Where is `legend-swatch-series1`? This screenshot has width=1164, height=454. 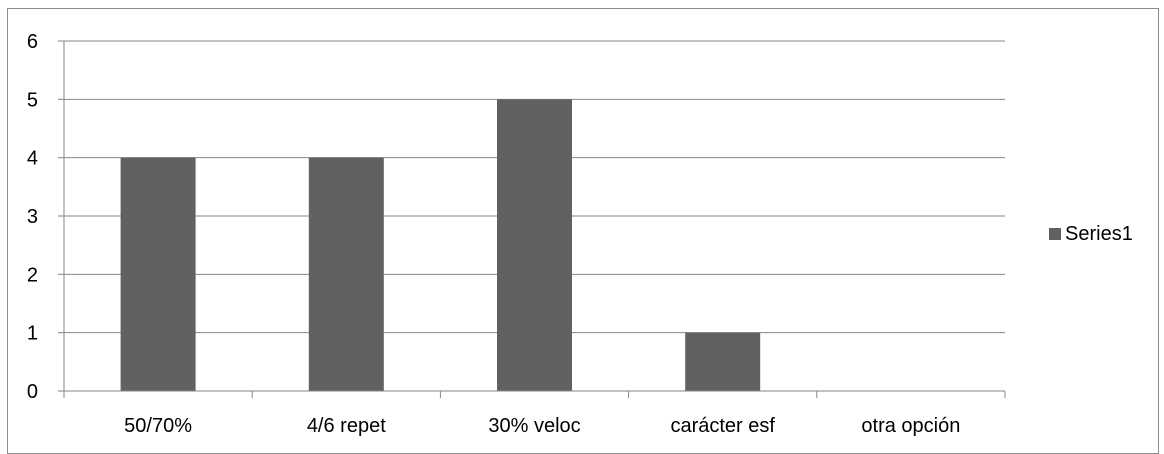 legend-swatch-series1 is located at coordinates (1055, 234).